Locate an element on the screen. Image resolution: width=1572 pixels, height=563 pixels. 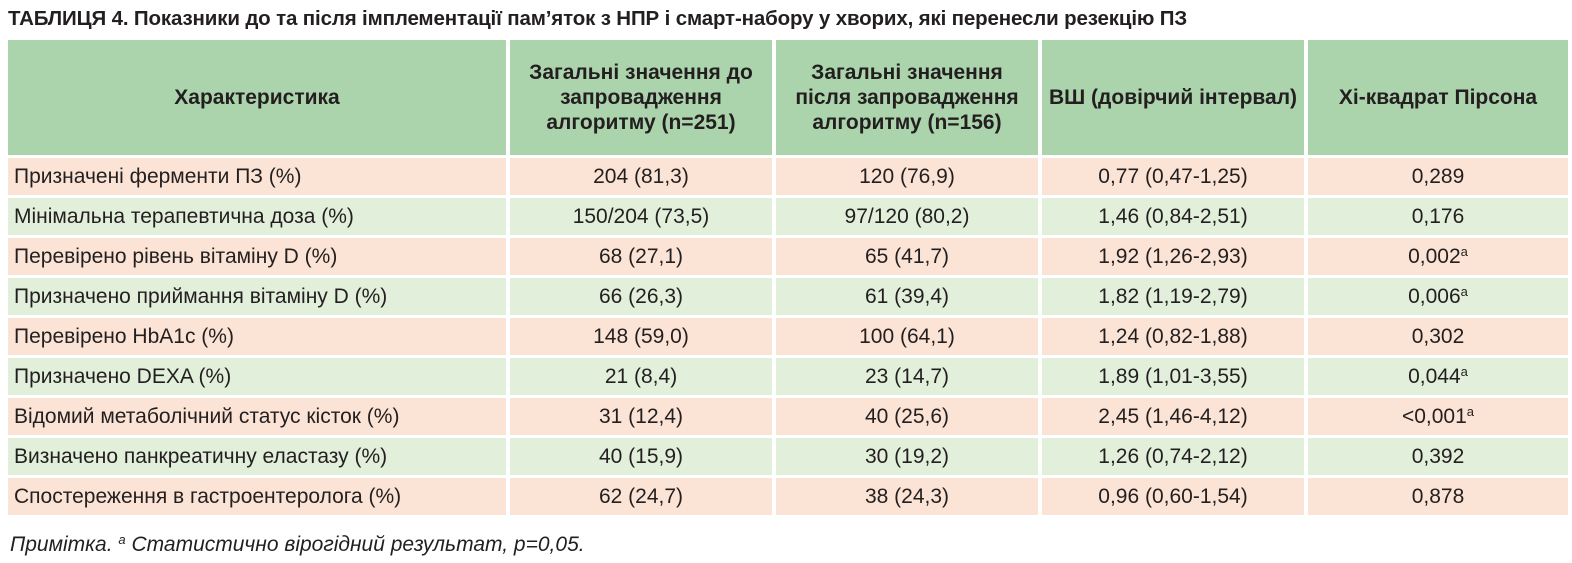
odds-ratio-cell: 2,45 (1,46-4,12) is located at coordinates (1173, 416).